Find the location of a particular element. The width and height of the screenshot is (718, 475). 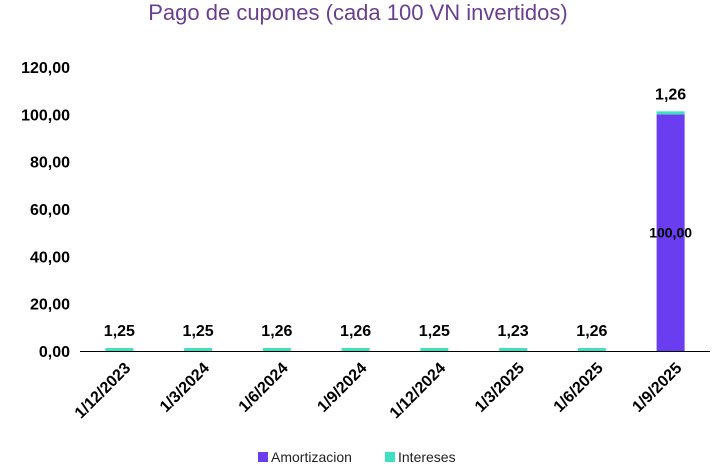

y-tick-label: 100,00 is located at coordinates (45, 115).